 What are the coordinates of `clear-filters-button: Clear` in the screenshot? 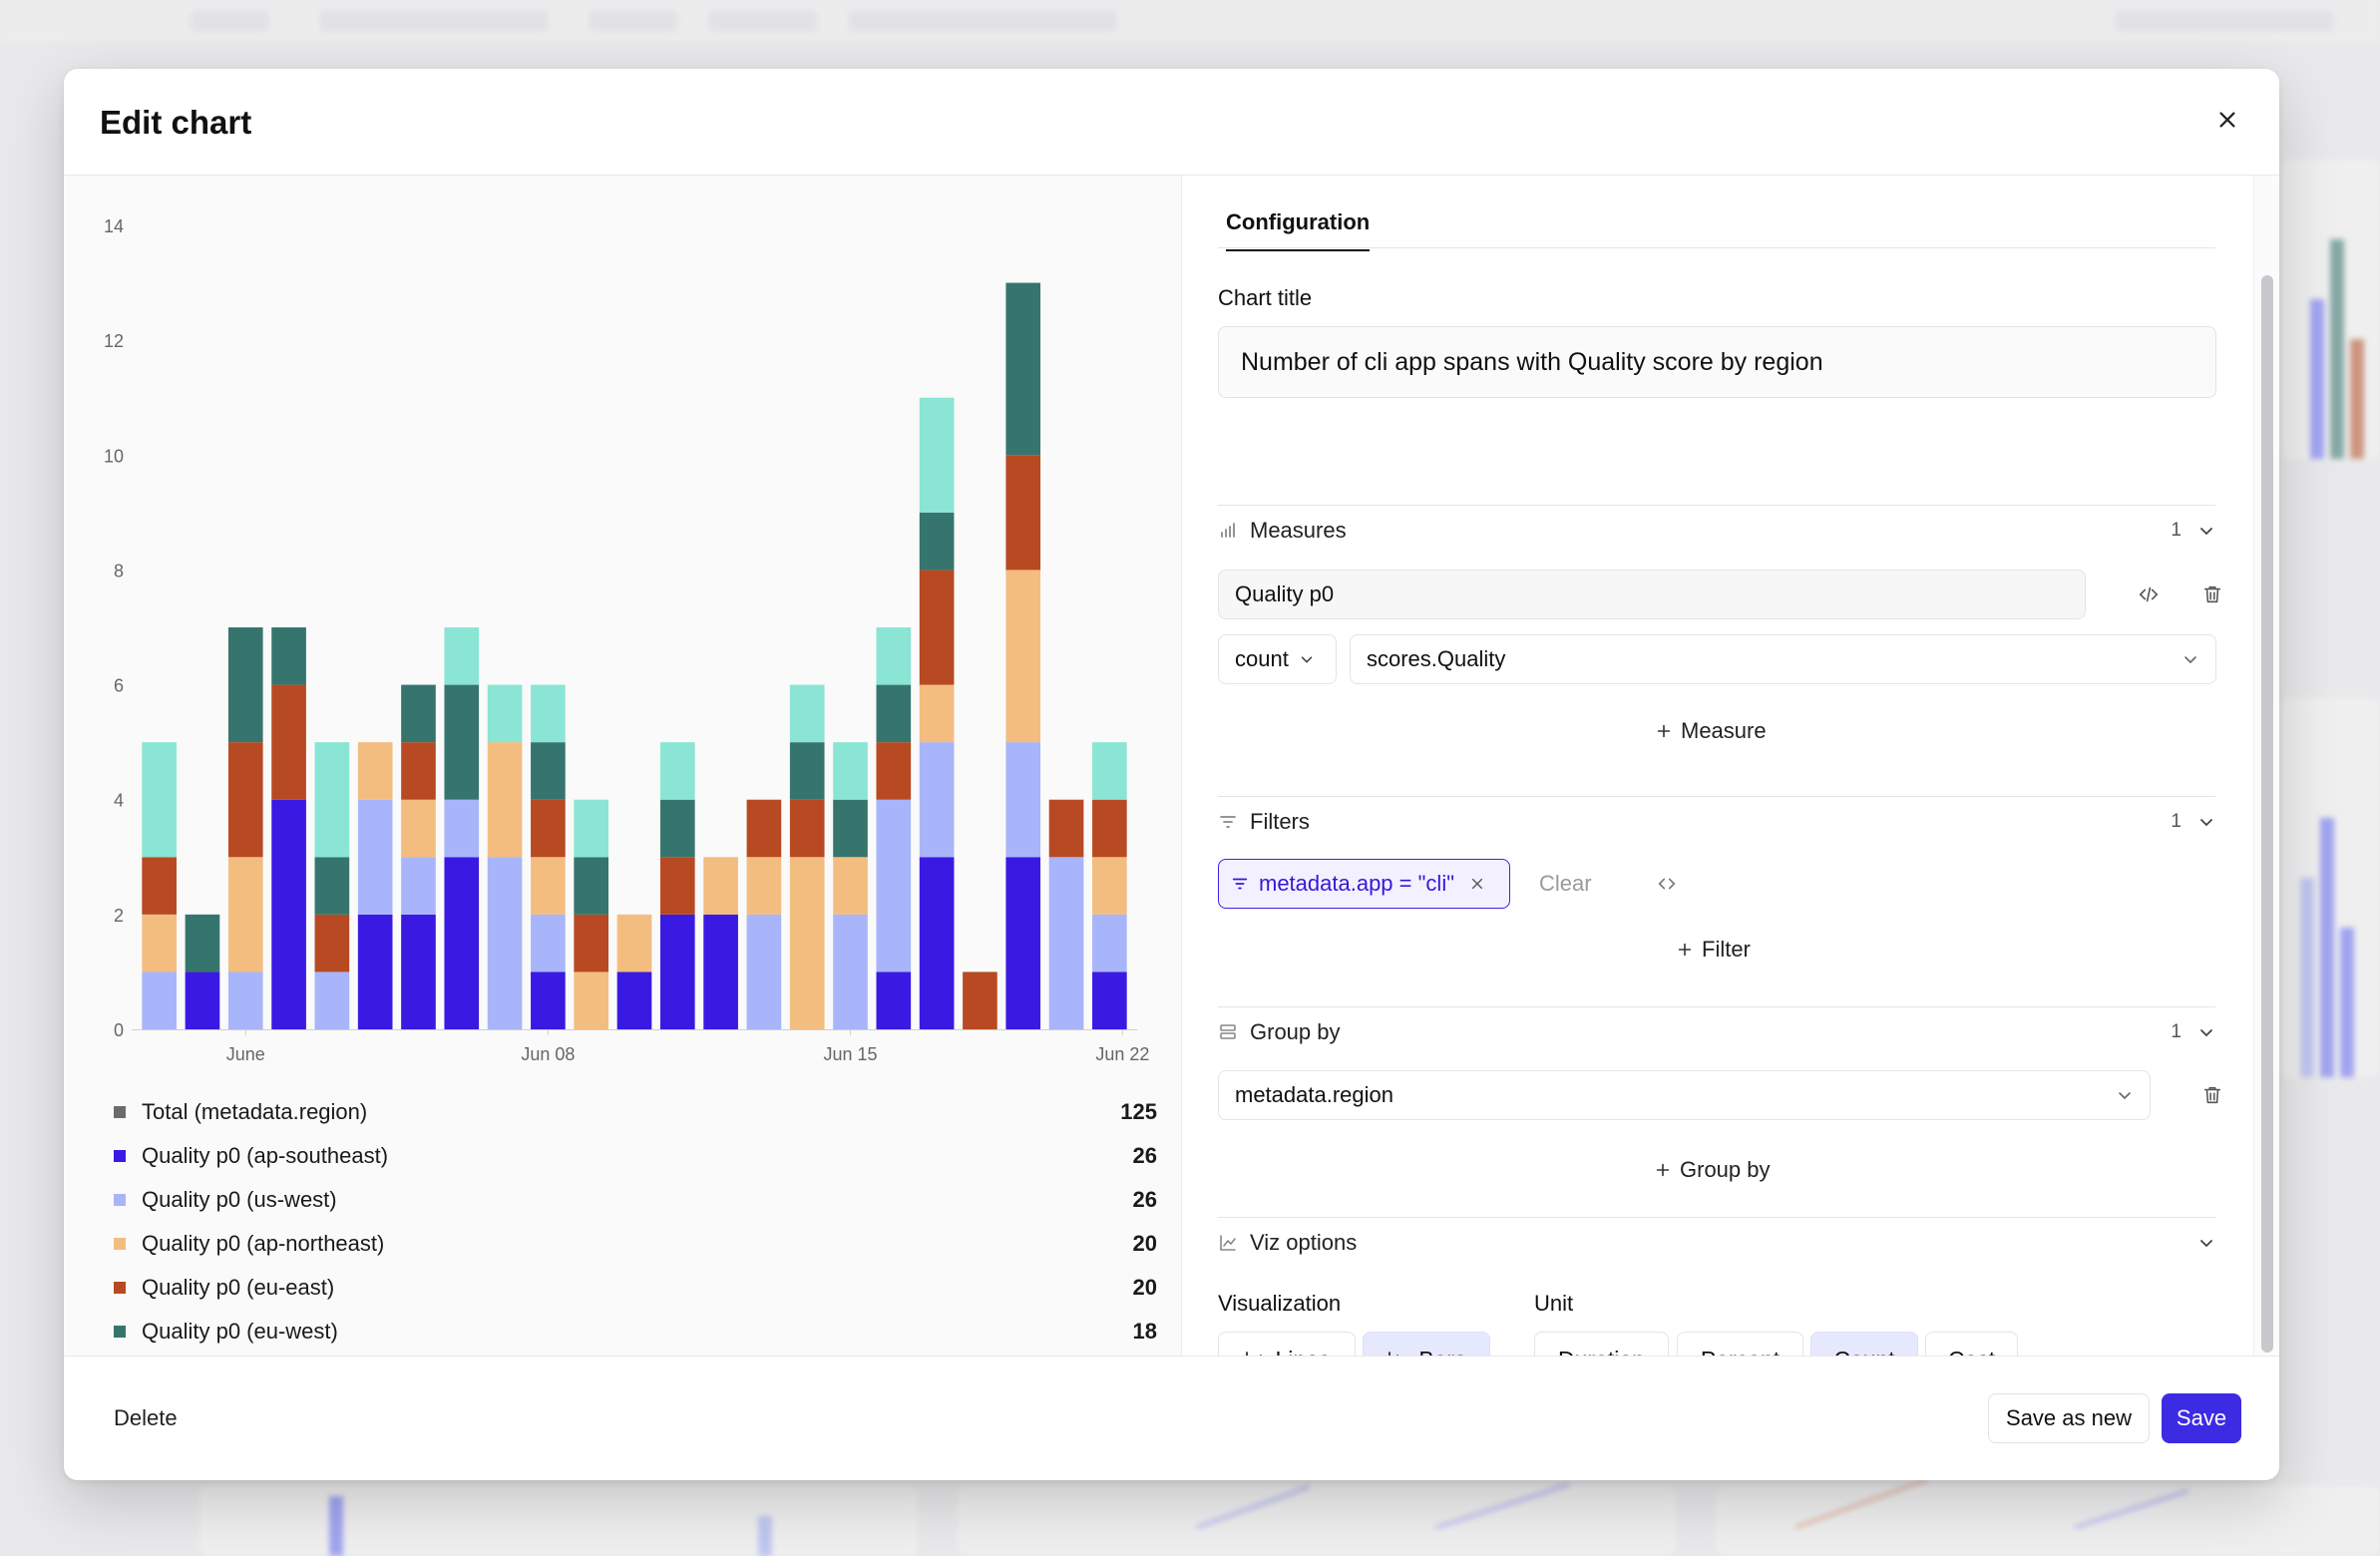 It's located at (1566, 883).